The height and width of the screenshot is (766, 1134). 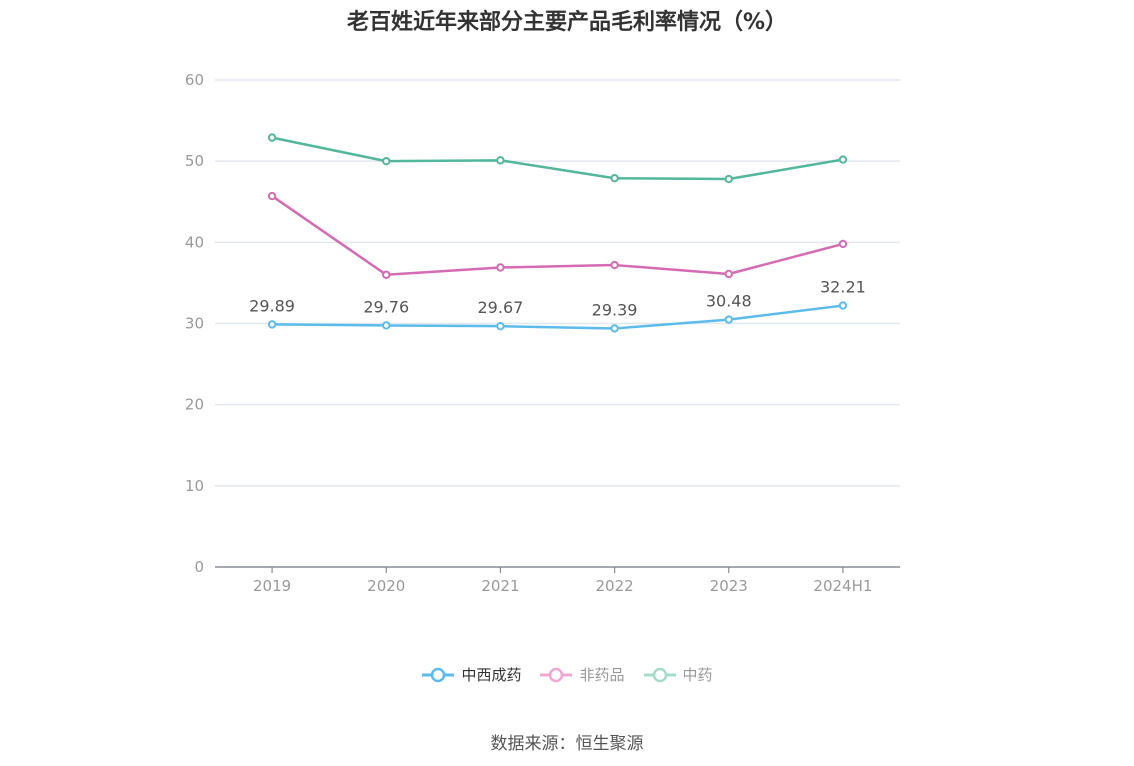 What do you see at coordinates (272, 305) in the screenshot?
I see `data-label: 29.89` at bounding box center [272, 305].